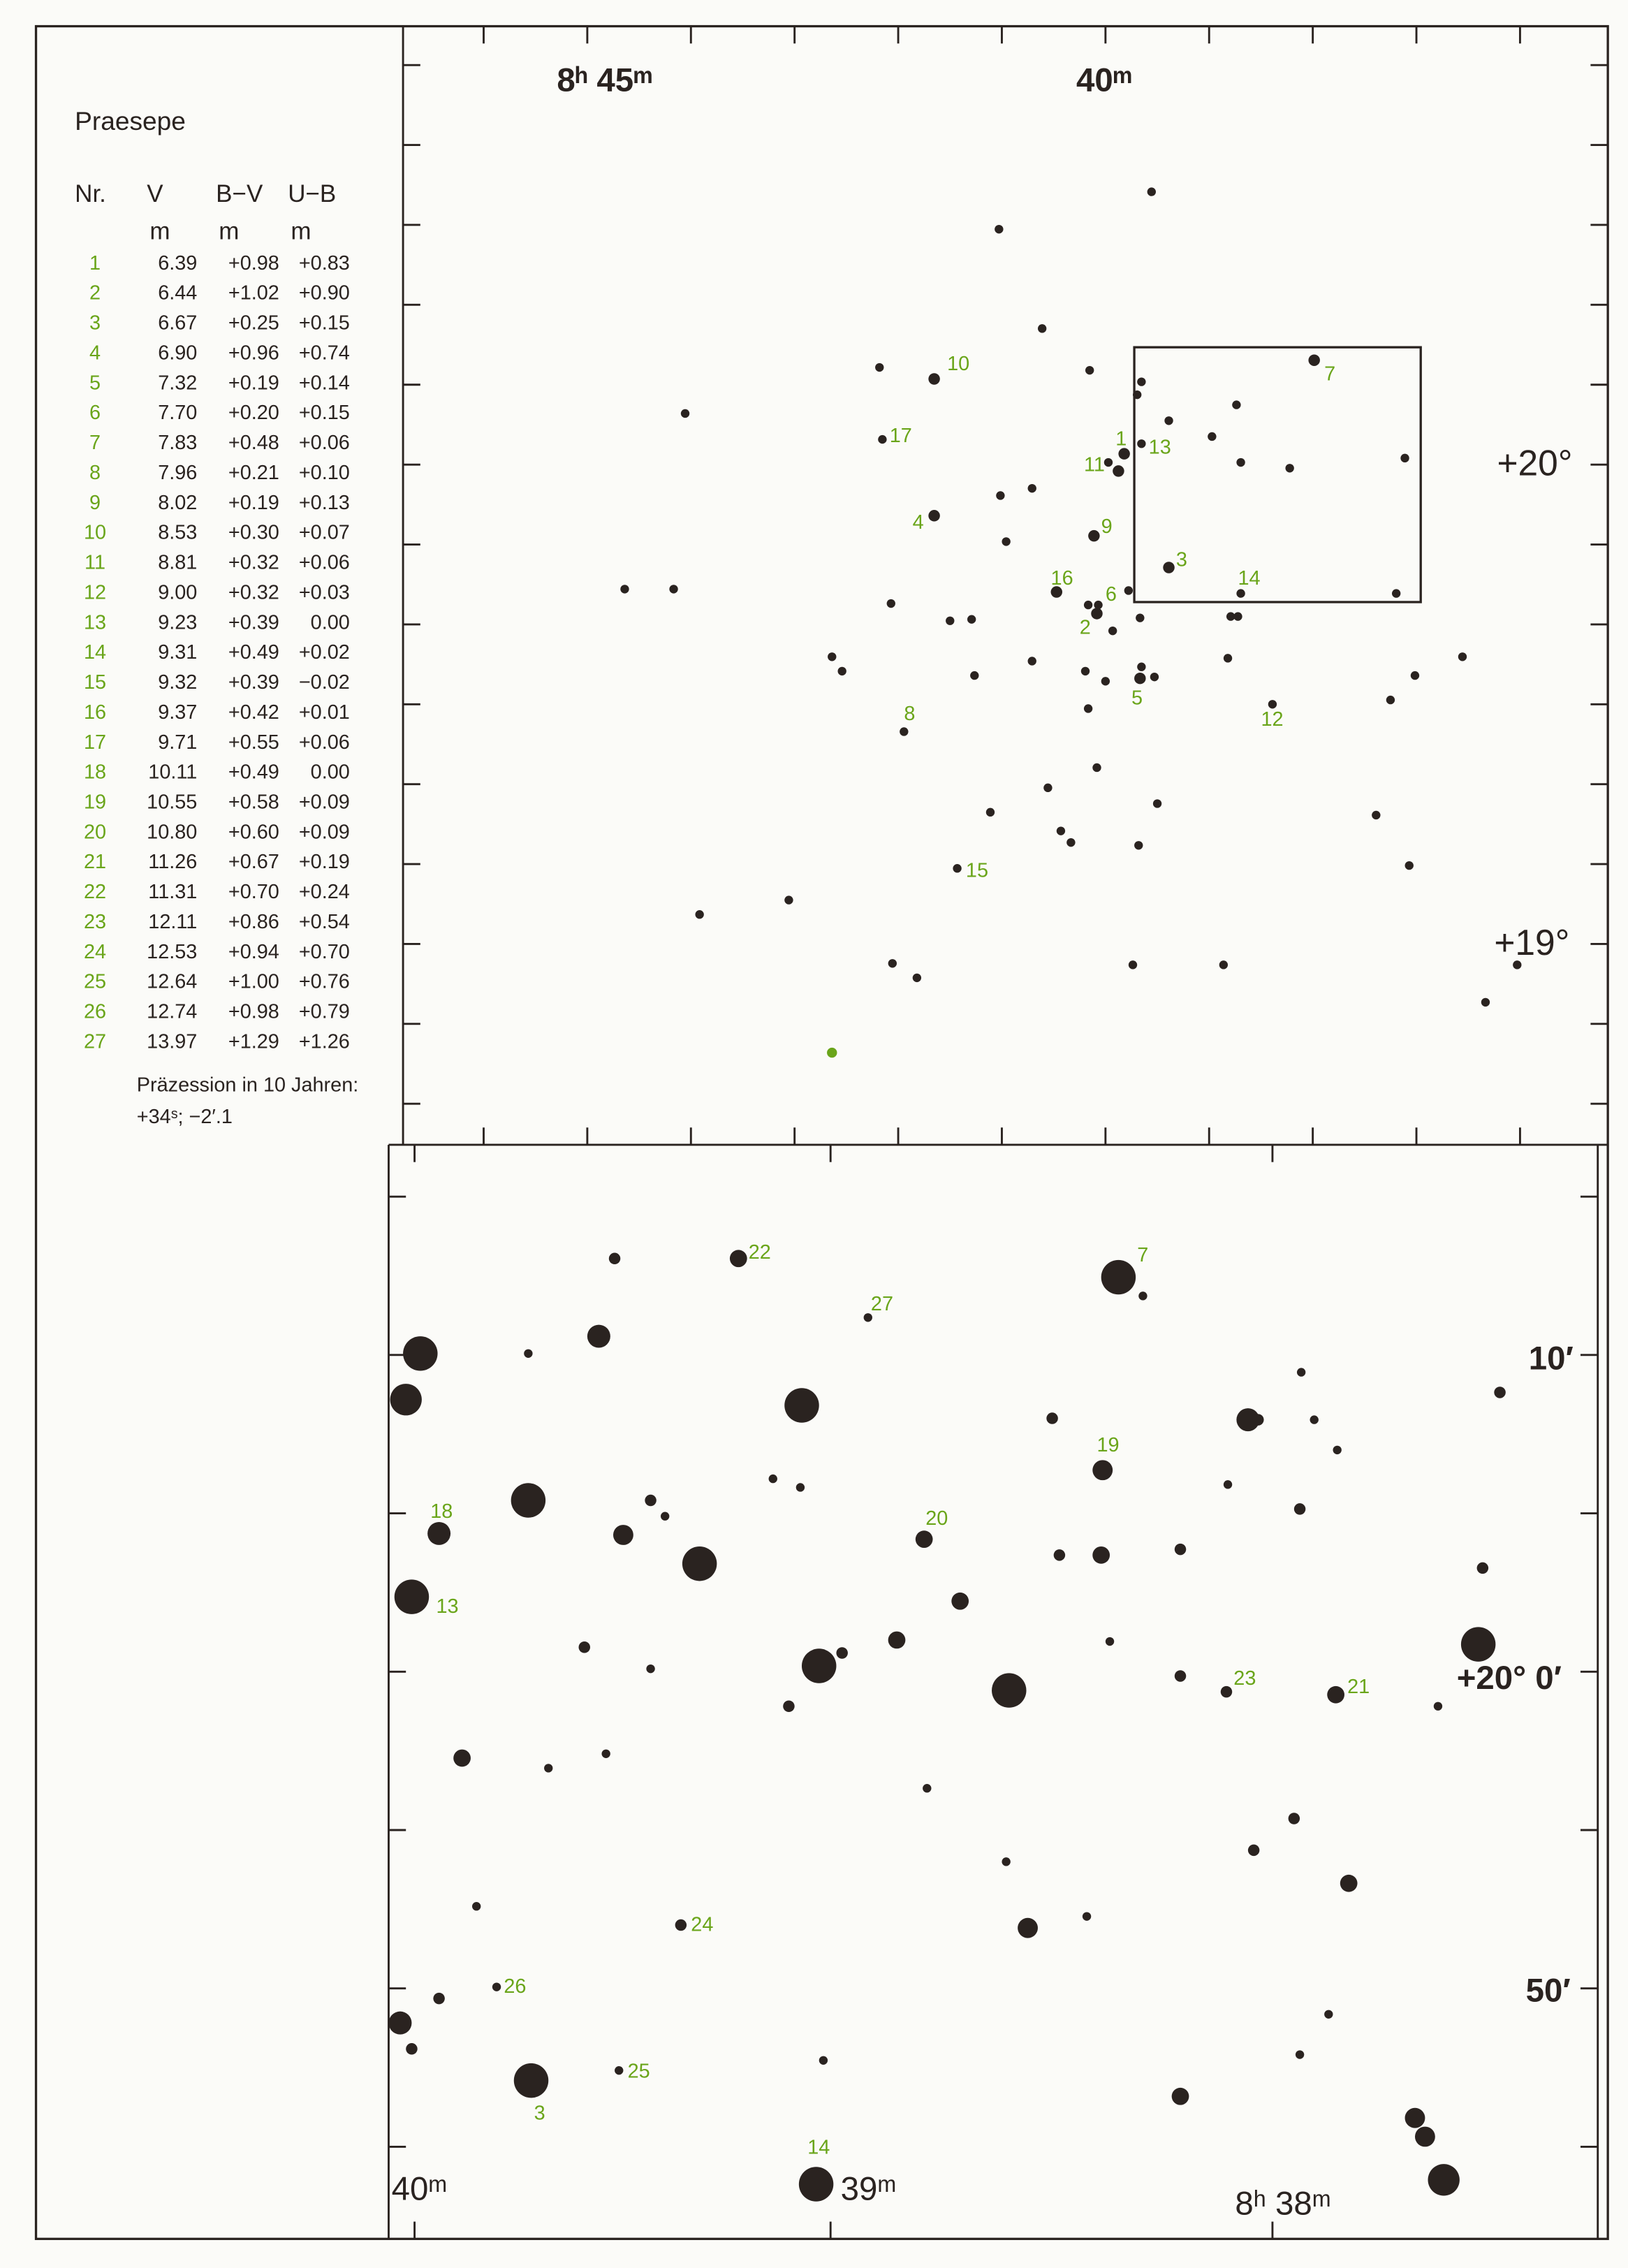 Image resolution: width=1628 pixels, height=2268 pixels. What do you see at coordinates (1358, 1687) in the screenshot?
I see `star-label: 21` at bounding box center [1358, 1687].